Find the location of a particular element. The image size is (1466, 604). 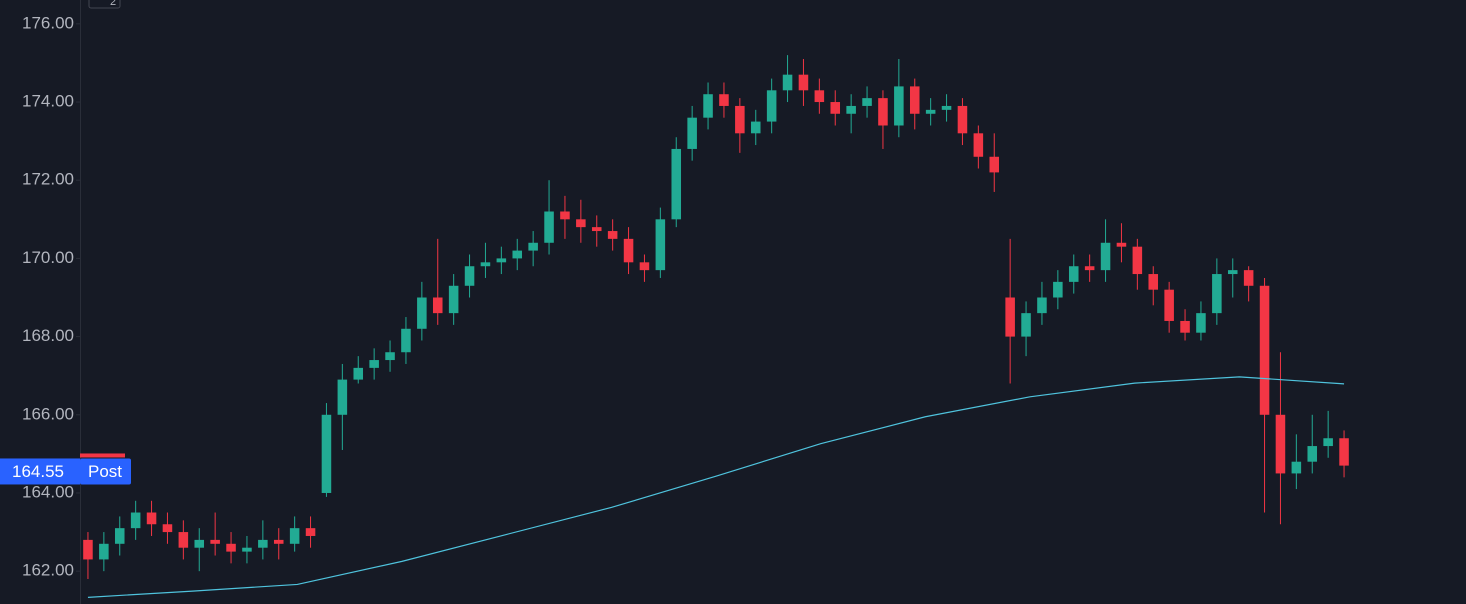

y-tick-label: 164.00 is located at coordinates (48, 491).